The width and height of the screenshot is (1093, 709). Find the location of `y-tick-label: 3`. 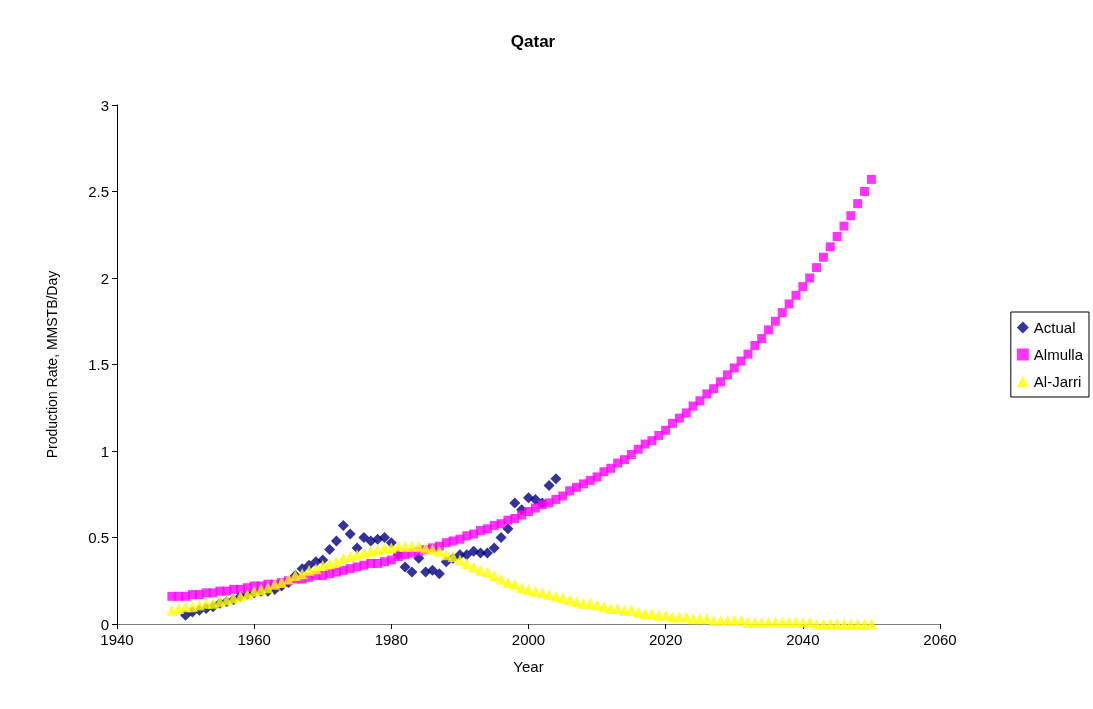

y-tick-label: 3 is located at coordinates (104, 105).